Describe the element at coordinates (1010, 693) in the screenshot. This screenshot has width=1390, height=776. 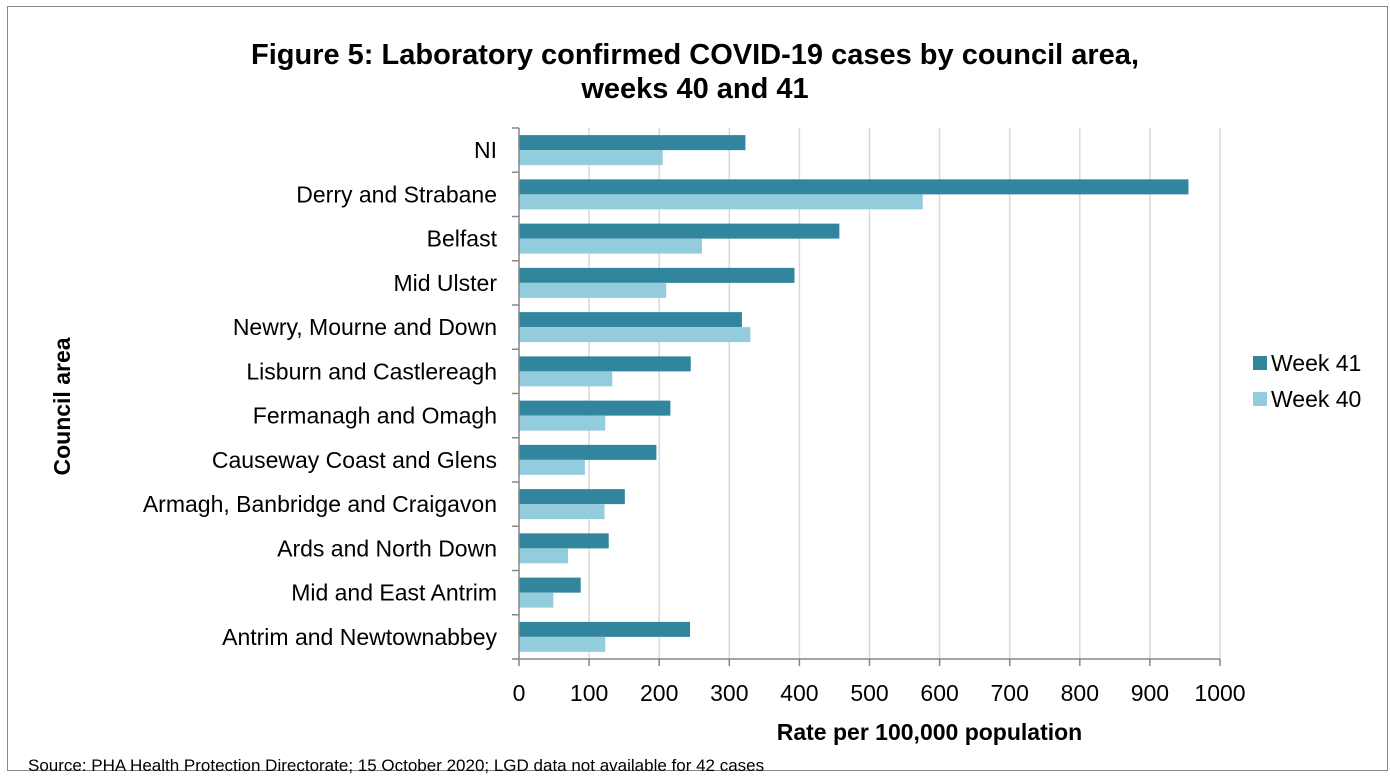
I see `x-tick-label-700: 700` at that location.